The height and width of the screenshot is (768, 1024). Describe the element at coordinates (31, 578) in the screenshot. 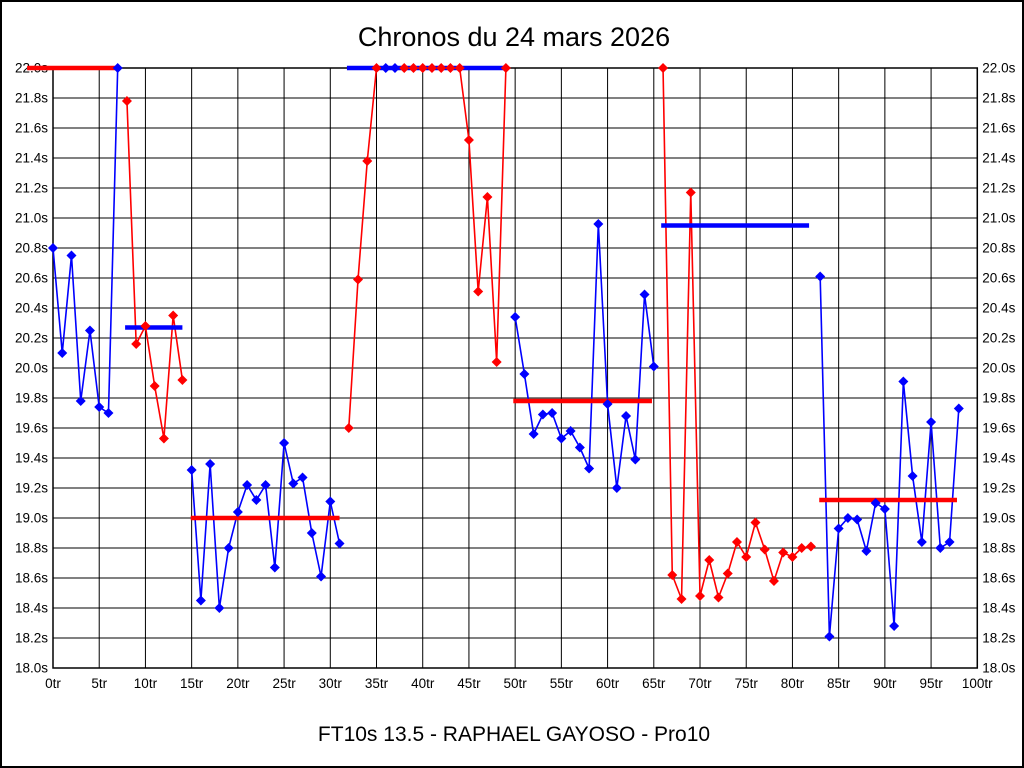

I see `y-axis-tick-label-left: 18.6s` at that location.